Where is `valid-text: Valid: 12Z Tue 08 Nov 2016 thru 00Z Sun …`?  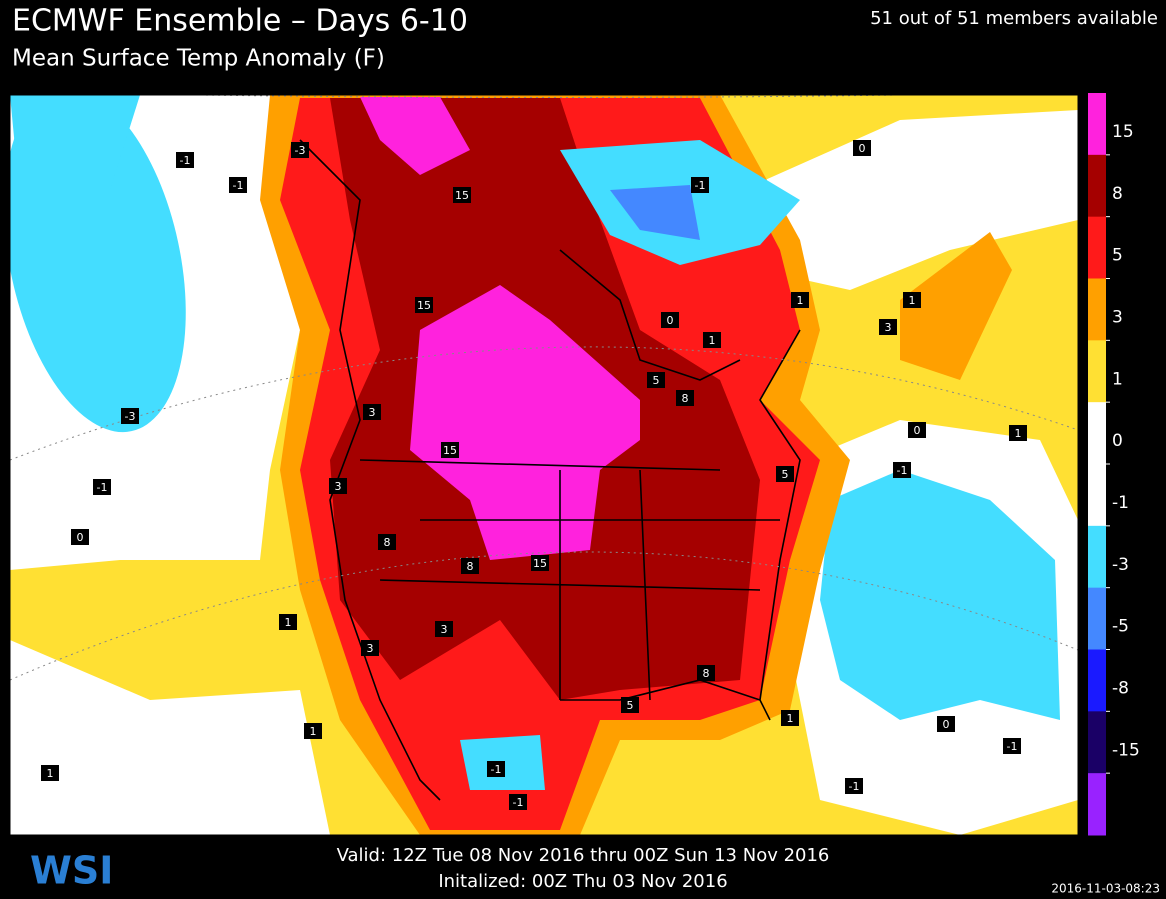
valid-text: Valid: 12Z Tue 08 Nov 2016 thru 00Z Sun … is located at coordinates (583, 855).